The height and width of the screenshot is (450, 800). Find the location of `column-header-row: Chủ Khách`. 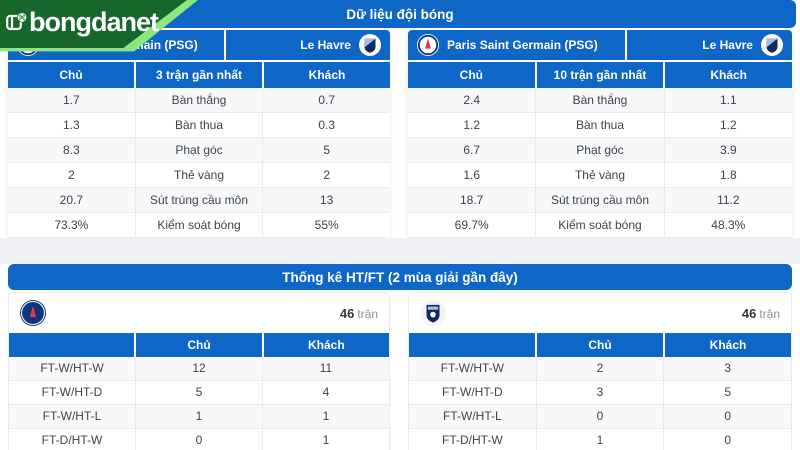

column-header-row: Chủ Khách is located at coordinates (199, 345).